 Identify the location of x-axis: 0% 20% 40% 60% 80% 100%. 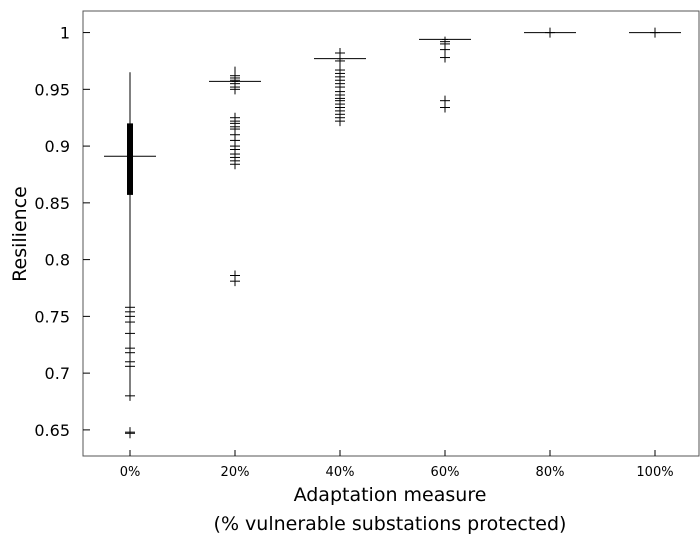
(397, 465).